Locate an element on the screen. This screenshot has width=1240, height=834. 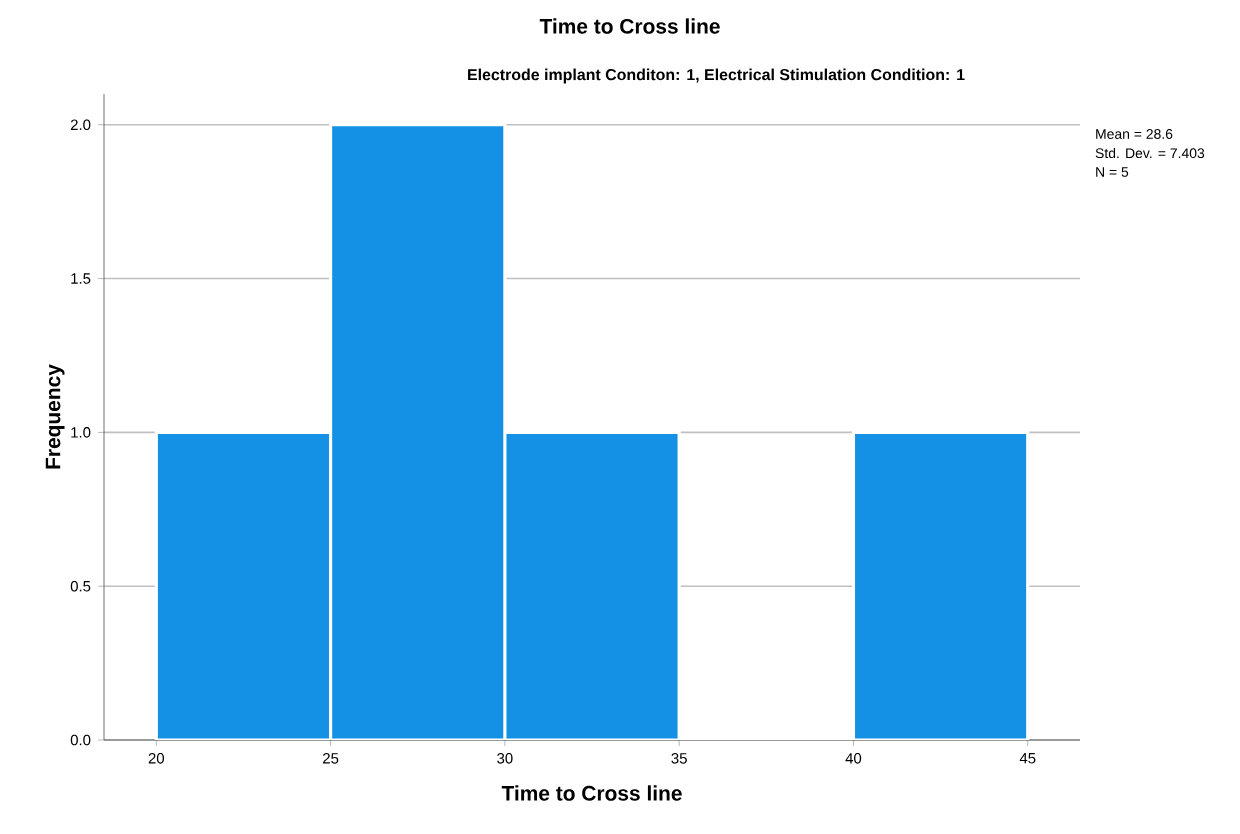
x-axis-title: Time to Cross line is located at coordinates (591, 793).